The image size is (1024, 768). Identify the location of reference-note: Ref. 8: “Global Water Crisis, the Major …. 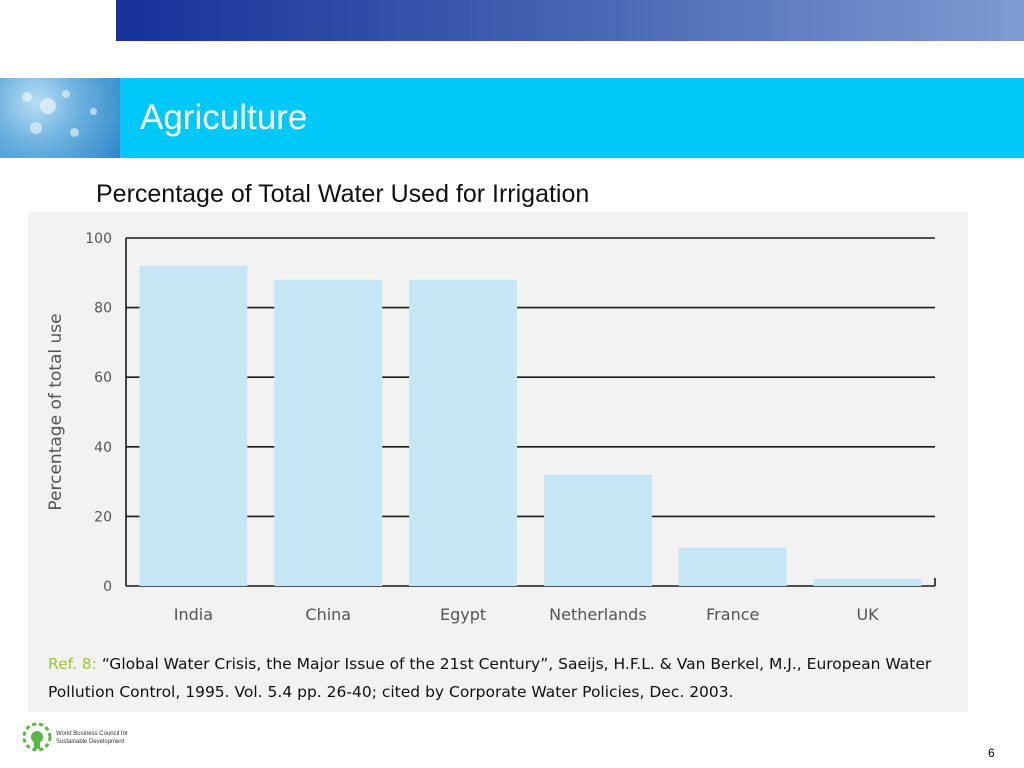
(505, 678).